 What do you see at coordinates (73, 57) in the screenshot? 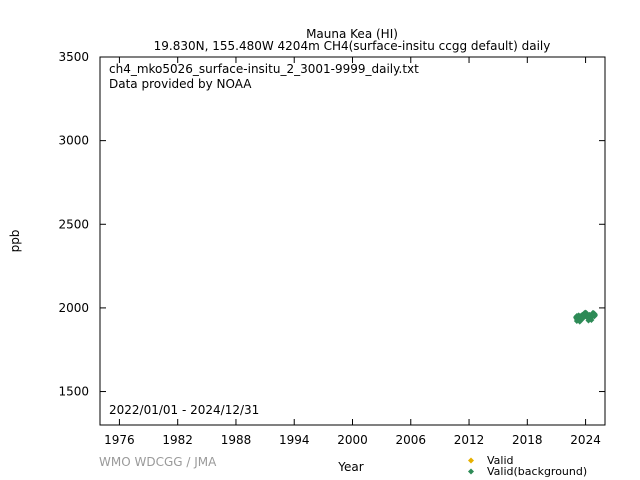
I see `y-tick-label: 3500` at bounding box center [73, 57].